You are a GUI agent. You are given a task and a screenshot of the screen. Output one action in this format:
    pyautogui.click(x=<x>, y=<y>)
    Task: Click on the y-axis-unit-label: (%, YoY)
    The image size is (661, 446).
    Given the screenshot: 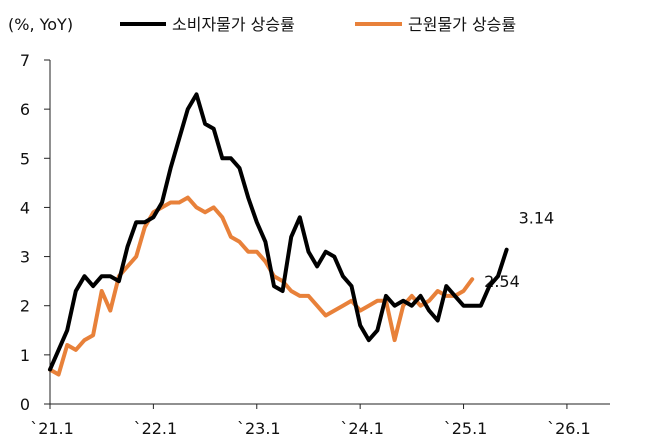 What is the action you would take?
    pyautogui.click(x=40, y=24)
    